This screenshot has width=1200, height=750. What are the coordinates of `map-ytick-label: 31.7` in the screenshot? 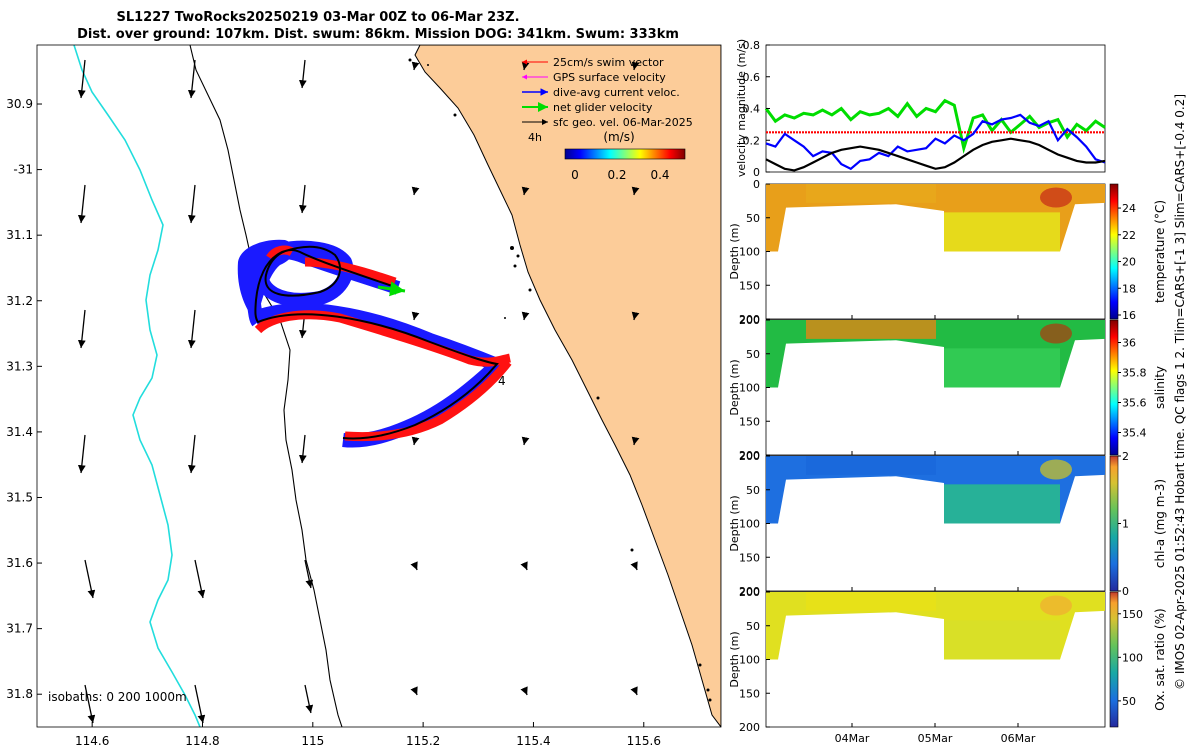 It's located at (19, 629).